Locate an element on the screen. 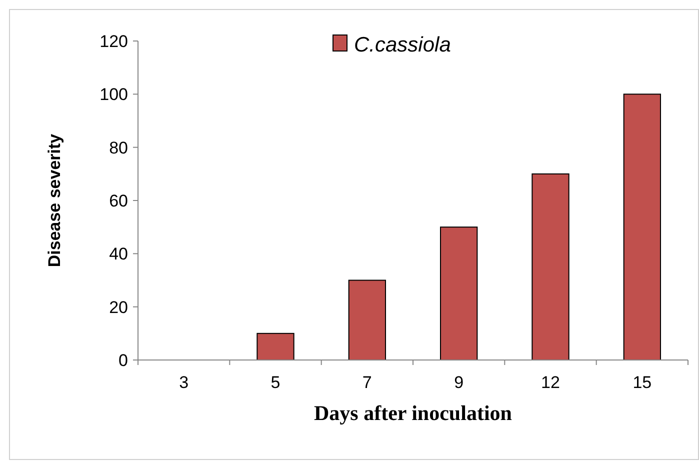  y-tick-label: 40 is located at coordinates (118, 254).